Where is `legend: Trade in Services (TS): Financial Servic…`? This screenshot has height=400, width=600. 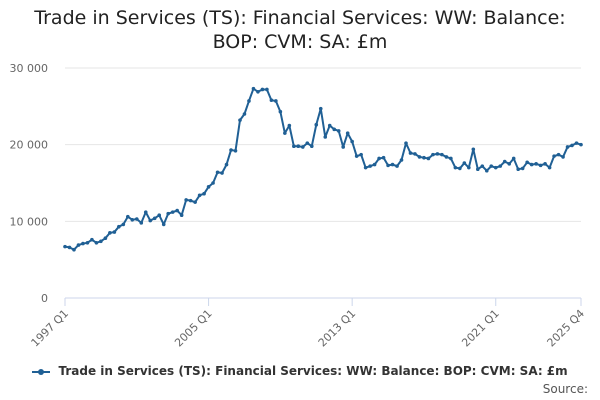 legend: Trade in Services (TS): Financial Servic… is located at coordinates (300, 371).